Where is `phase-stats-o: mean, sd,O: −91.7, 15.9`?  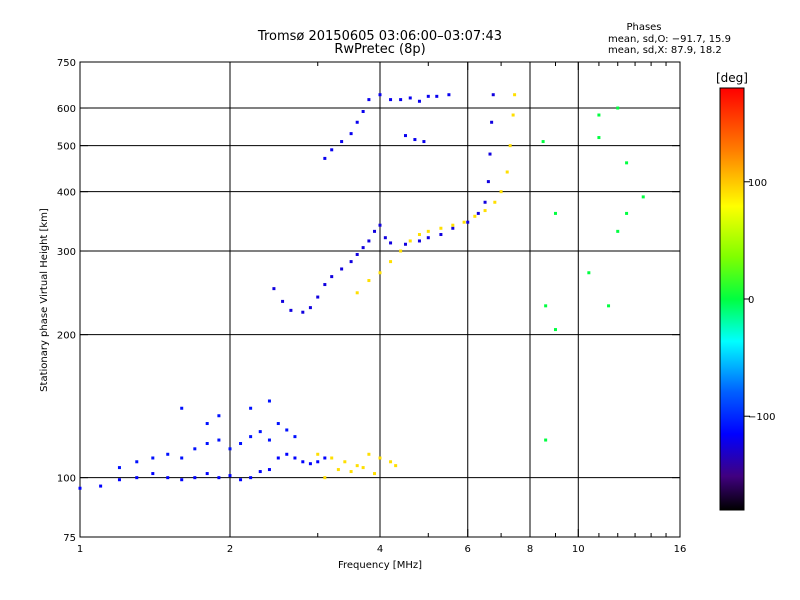 phase-stats-o: mean, sd,O: −91.7, 15.9 is located at coordinates (669, 39).